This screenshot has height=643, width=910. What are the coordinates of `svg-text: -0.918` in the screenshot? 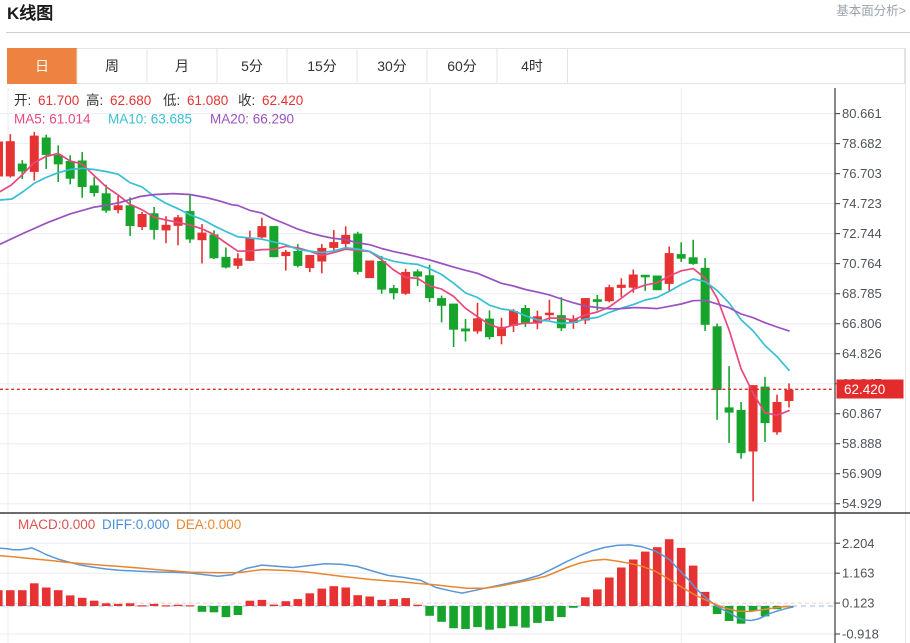 It's located at (860, 634).